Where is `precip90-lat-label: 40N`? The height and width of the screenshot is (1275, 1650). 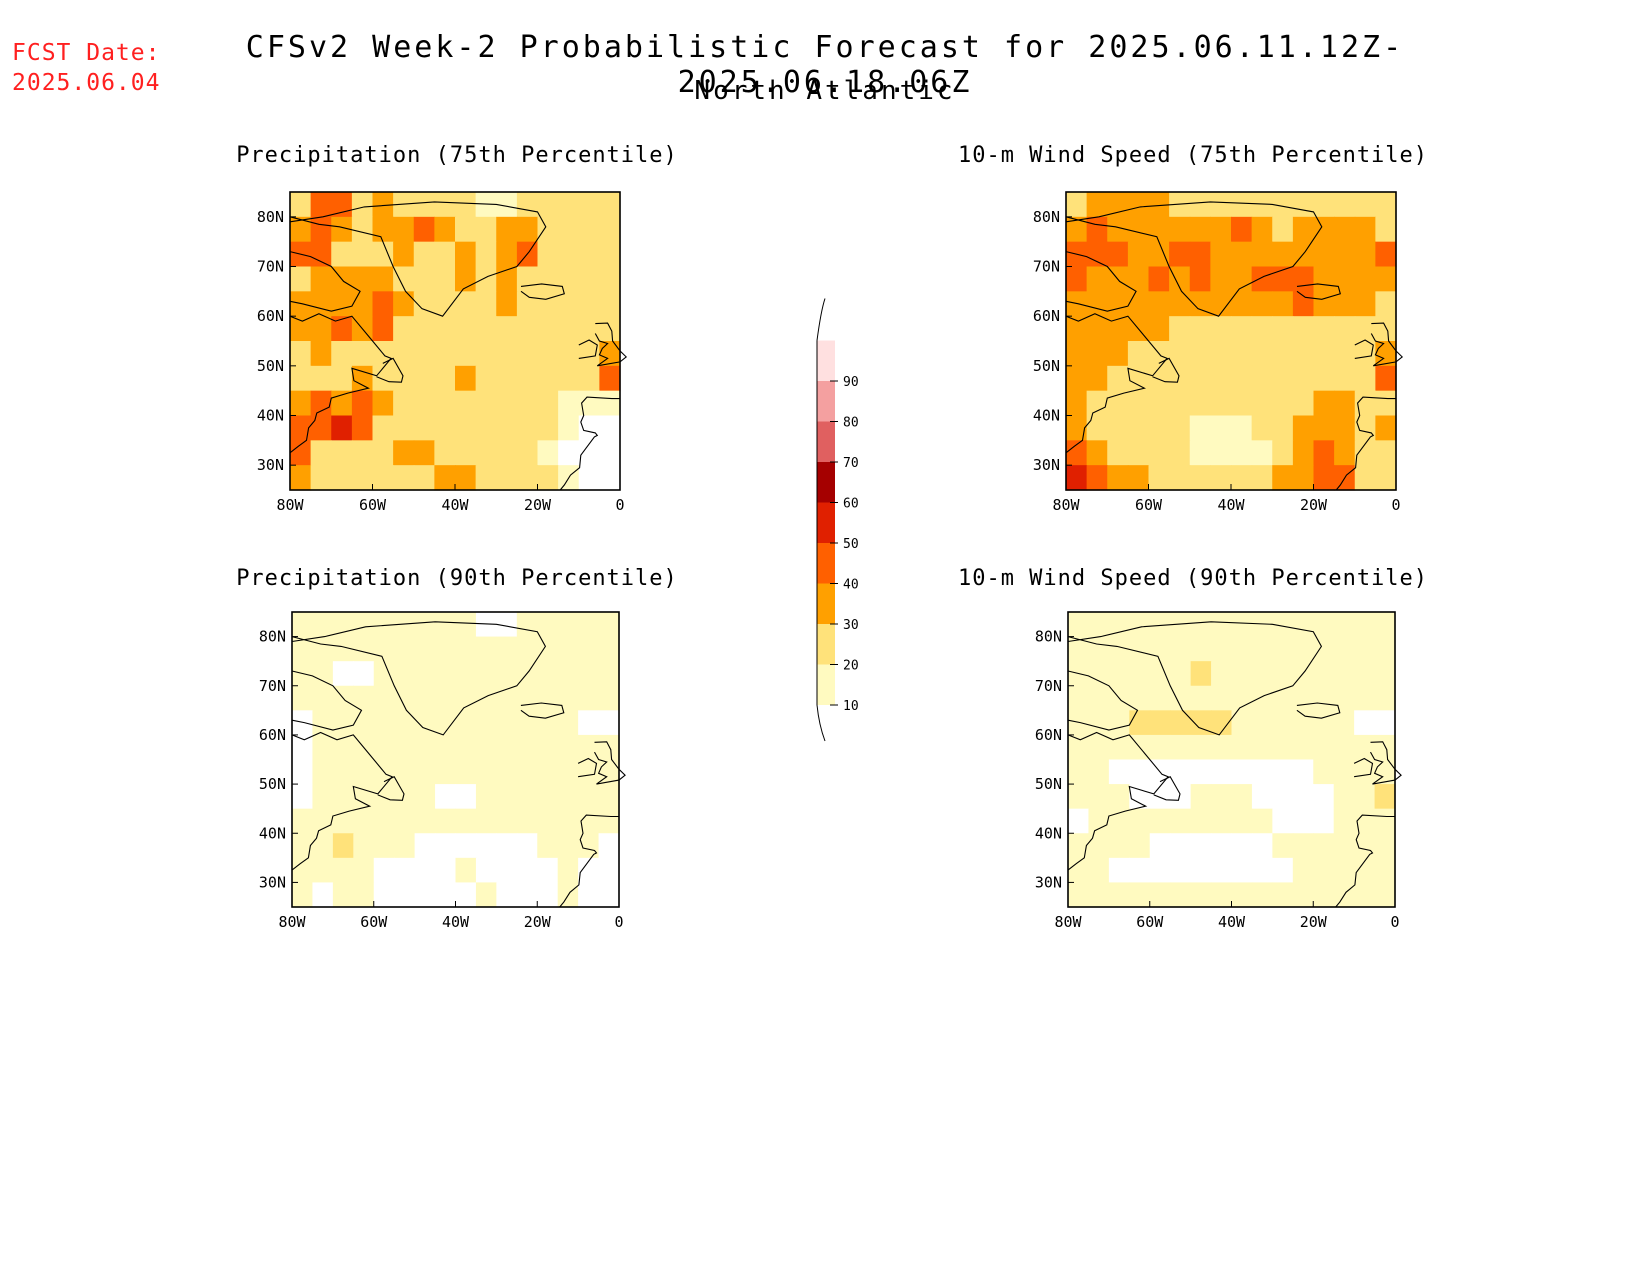
precip90-lat-label: 40N is located at coordinates (272, 833).